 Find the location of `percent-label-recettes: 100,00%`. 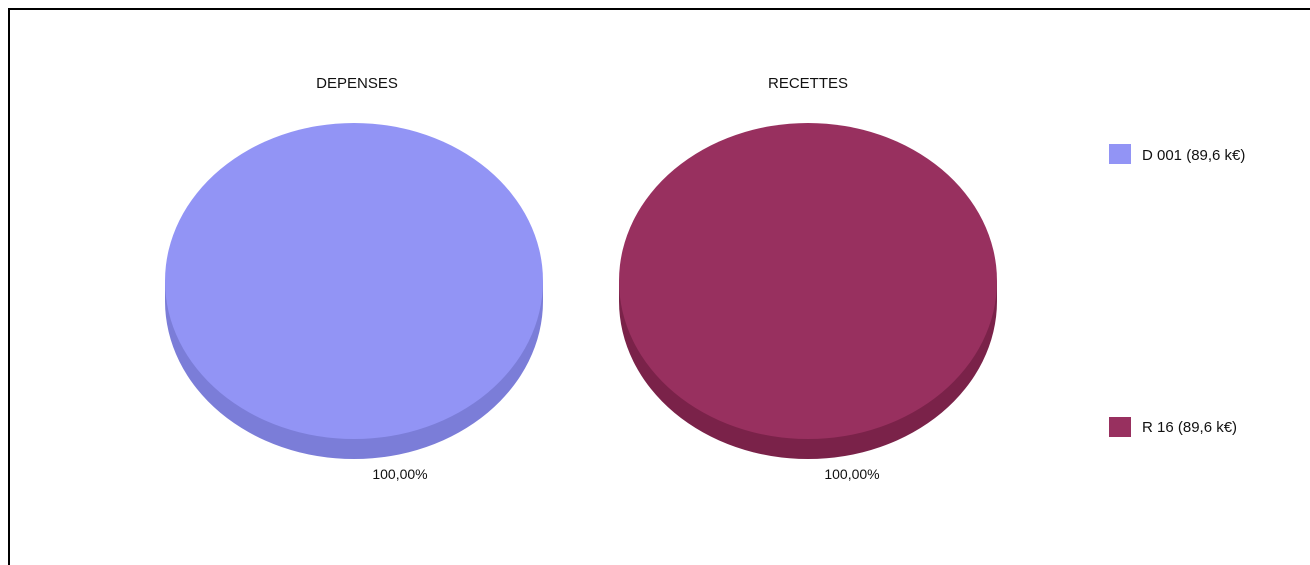

percent-label-recettes: 100,00% is located at coordinates (851, 474).